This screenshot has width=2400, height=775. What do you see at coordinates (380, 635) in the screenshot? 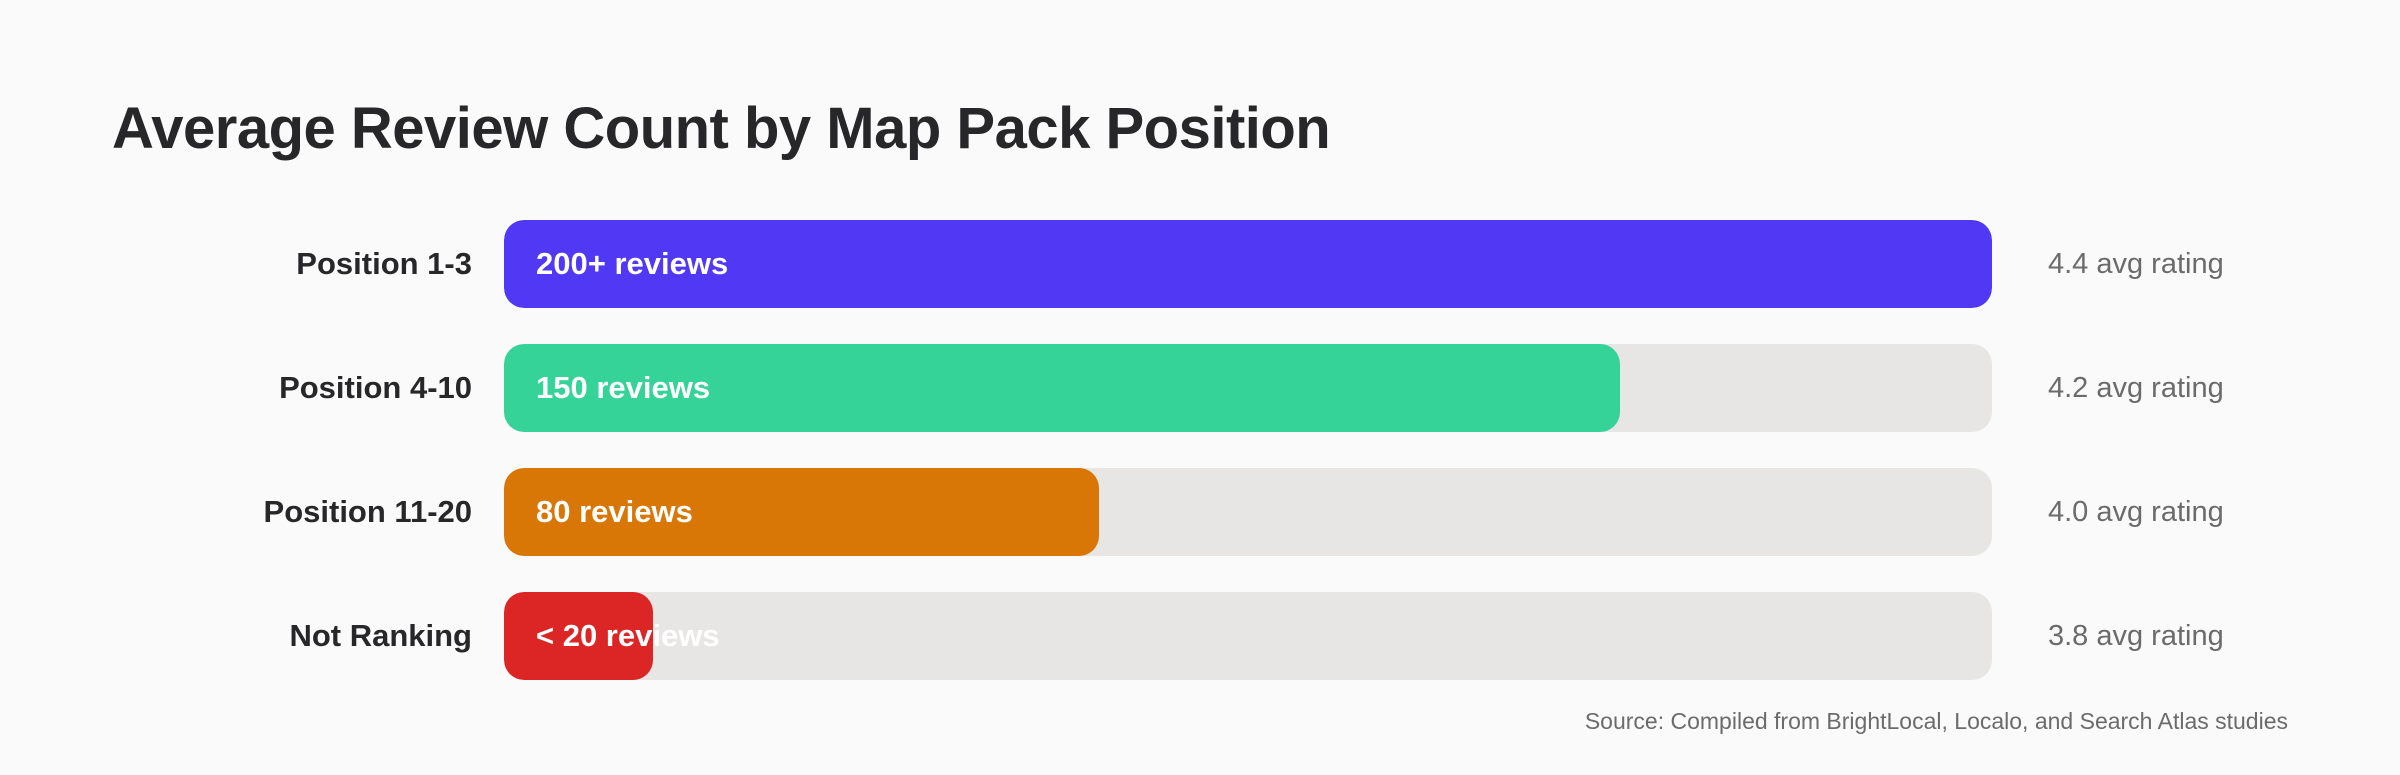
I see `category-label: Not Ranking` at bounding box center [380, 635].